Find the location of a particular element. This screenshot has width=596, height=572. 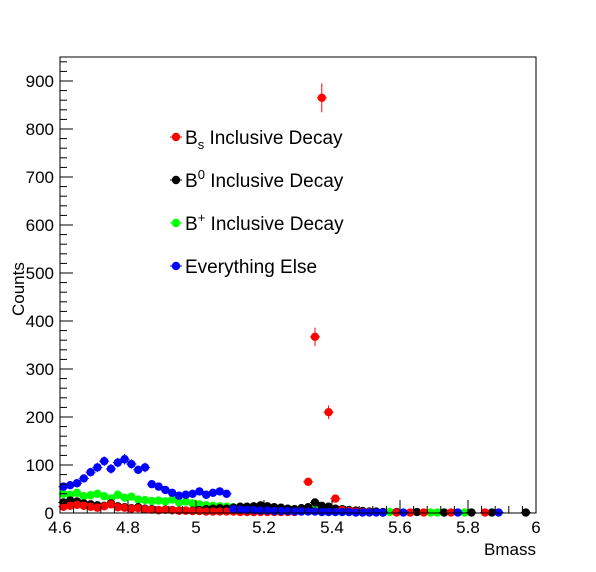

y-tick-label: 800 is located at coordinates (40, 129).